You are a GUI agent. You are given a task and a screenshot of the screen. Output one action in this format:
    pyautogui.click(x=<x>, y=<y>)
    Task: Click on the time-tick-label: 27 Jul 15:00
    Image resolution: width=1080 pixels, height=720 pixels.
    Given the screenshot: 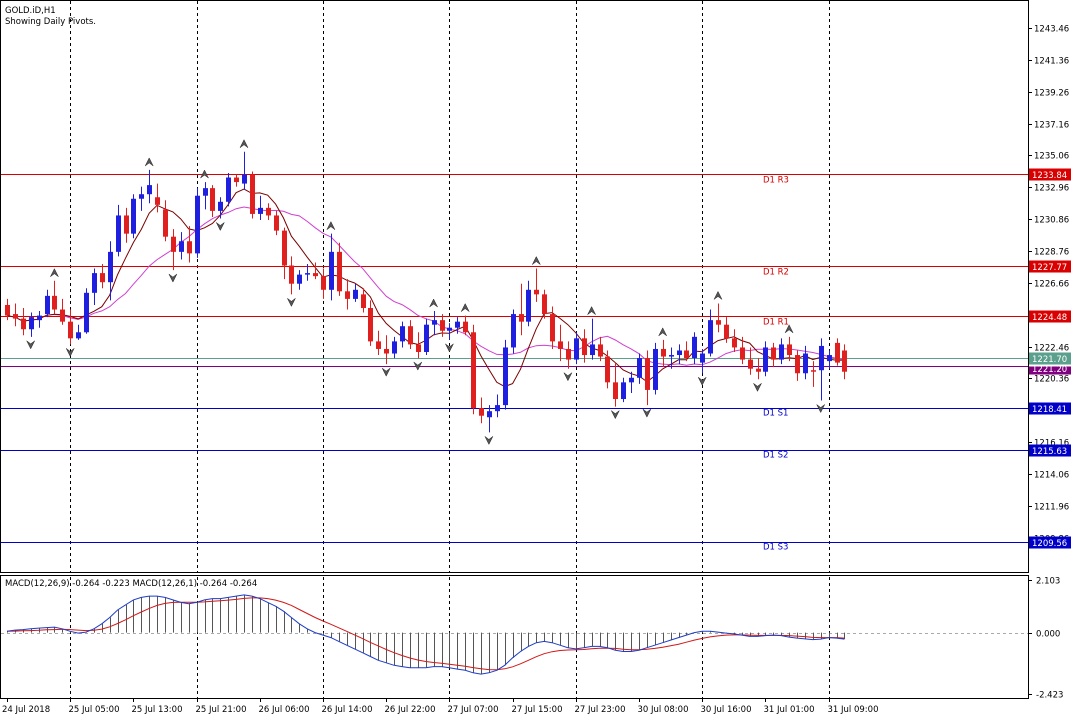 What is the action you would take?
    pyautogui.click(x=537, y=710)
    